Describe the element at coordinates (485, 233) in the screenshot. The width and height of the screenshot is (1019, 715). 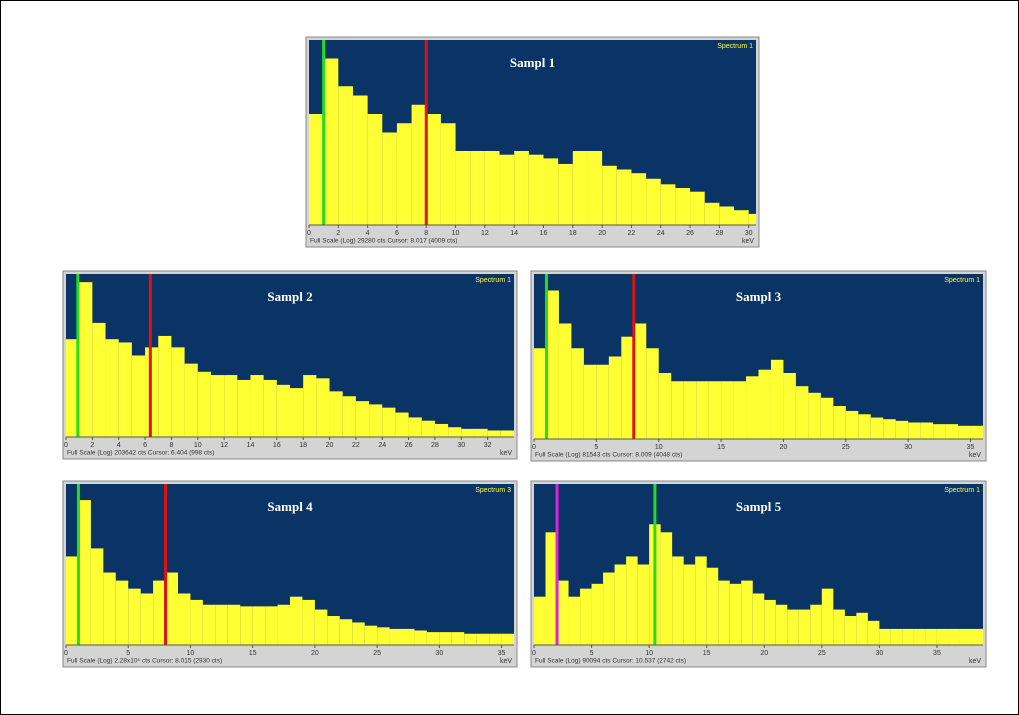
I see `x-tick-label: 12` at that location.